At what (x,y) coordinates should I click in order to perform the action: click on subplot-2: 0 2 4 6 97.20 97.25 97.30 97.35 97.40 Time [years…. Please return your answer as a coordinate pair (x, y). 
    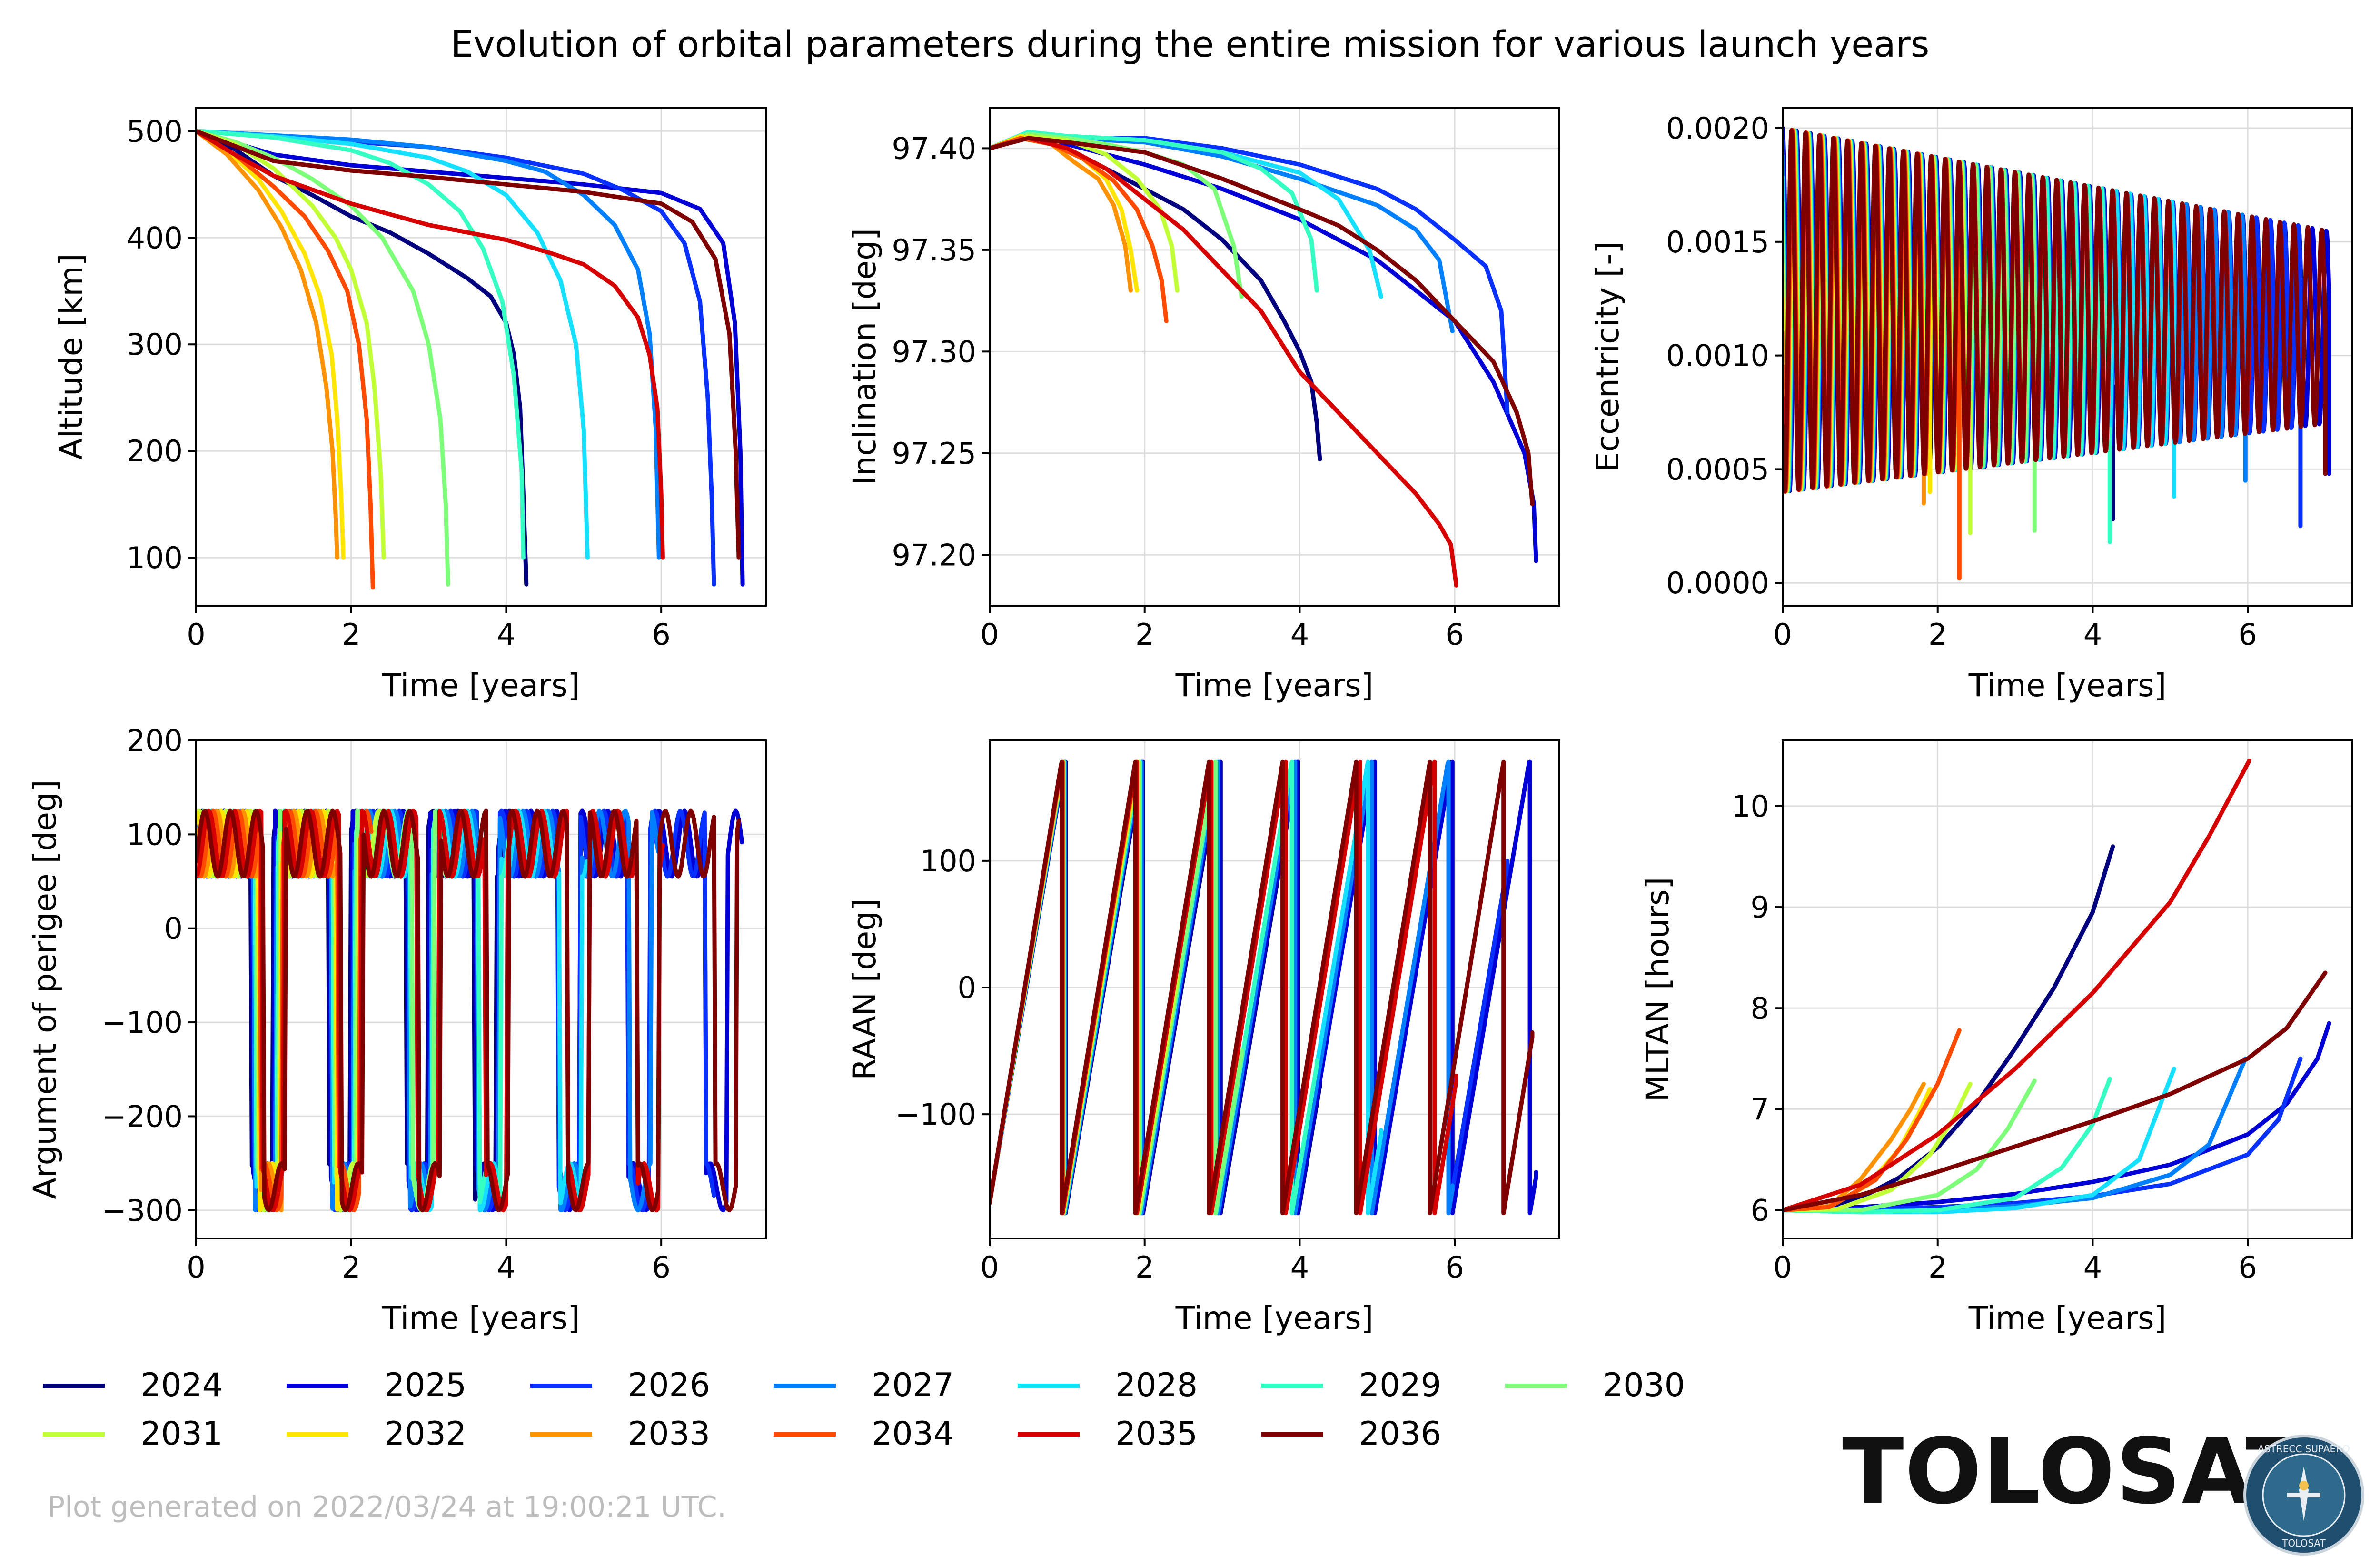
    Looking at the image, I should click on (1203, 405).